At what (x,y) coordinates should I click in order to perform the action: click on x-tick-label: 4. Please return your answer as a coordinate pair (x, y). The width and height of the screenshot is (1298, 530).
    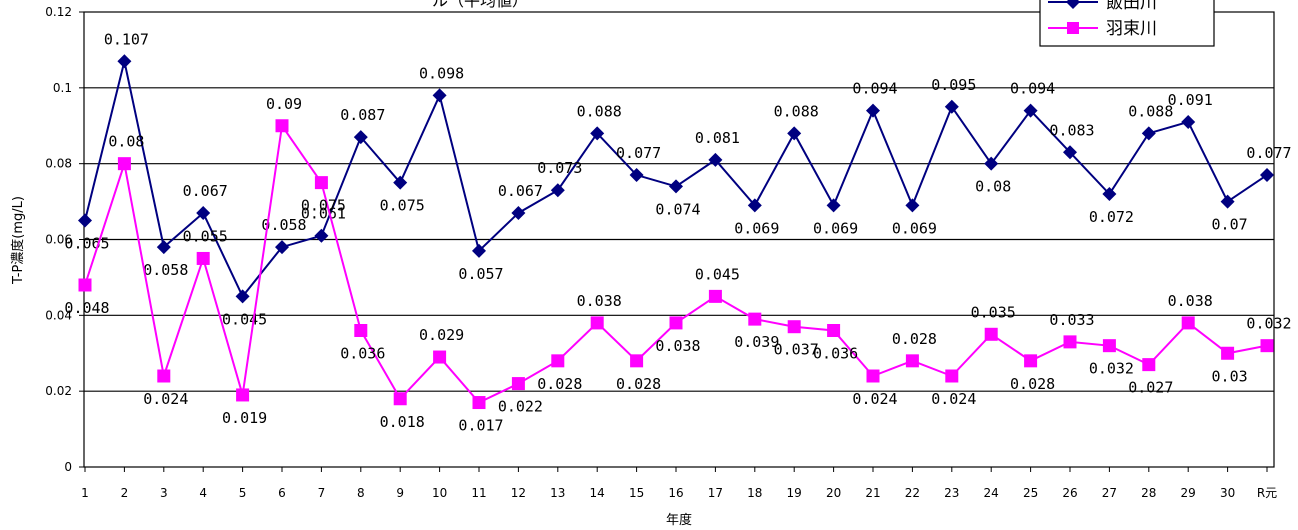
    Looking at the image, I should click on (203, 493).